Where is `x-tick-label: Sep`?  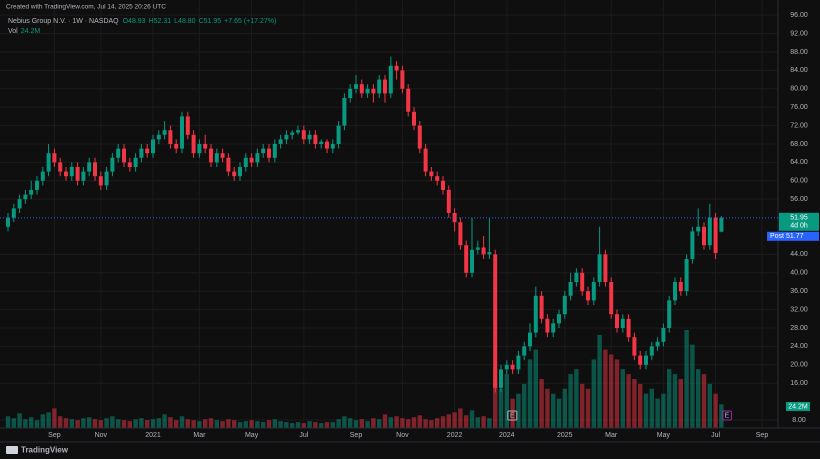 x-tick-label: Sep is located at coordinates (54, 435).